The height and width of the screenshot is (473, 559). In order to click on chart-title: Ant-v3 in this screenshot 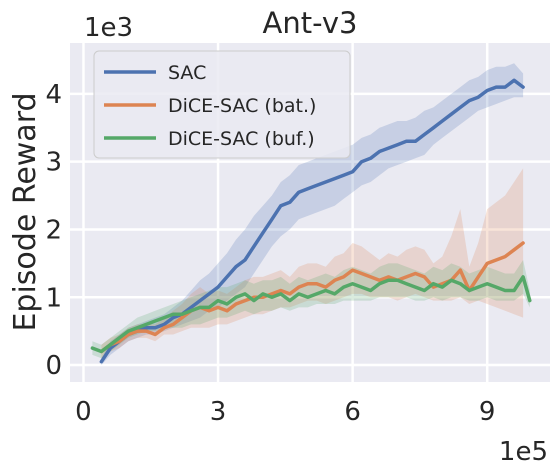, I will do `click(310, 23)`.